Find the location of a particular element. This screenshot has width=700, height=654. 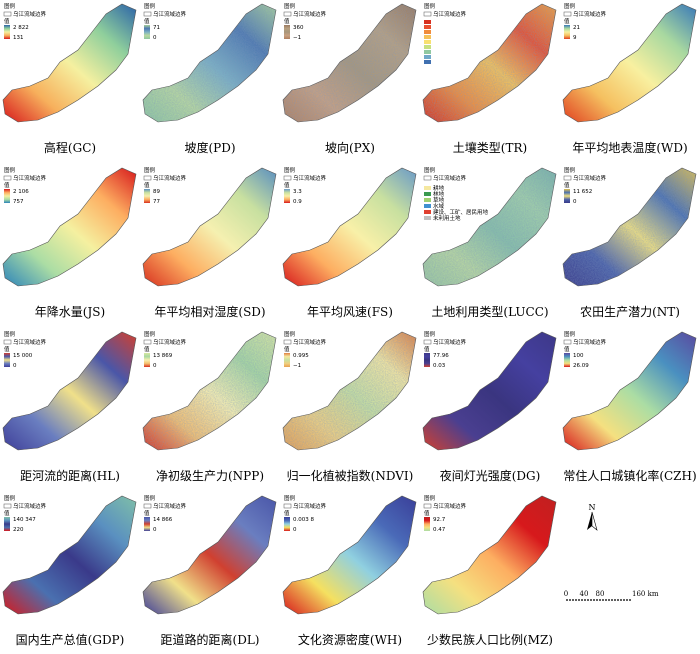

legend-min: 0.03 is located at coordinates (439, 366).